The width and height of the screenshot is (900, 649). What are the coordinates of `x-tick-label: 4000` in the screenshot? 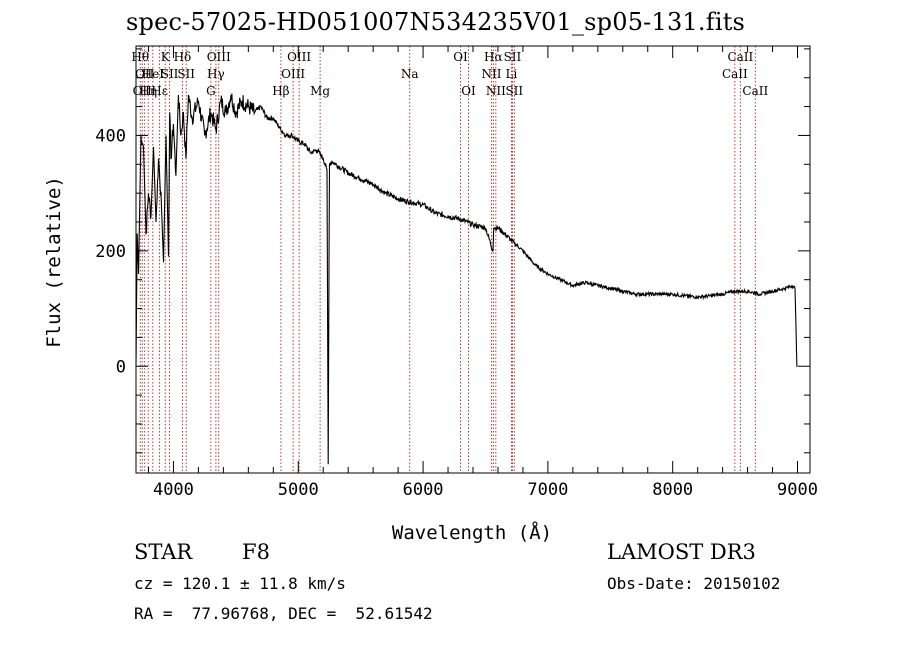 It's located at (173, 490).